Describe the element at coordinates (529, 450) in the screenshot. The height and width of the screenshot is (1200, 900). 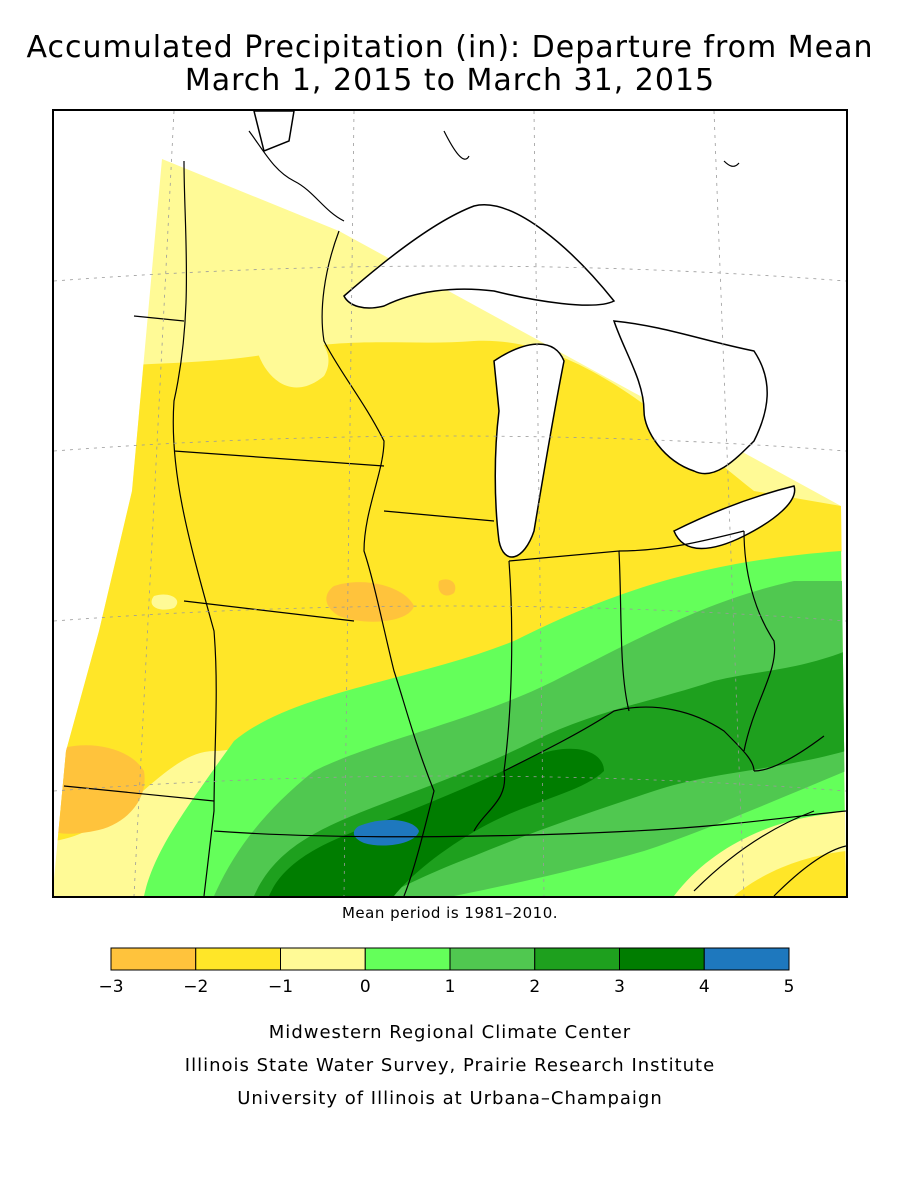
I see `lake-michigan` at that location.